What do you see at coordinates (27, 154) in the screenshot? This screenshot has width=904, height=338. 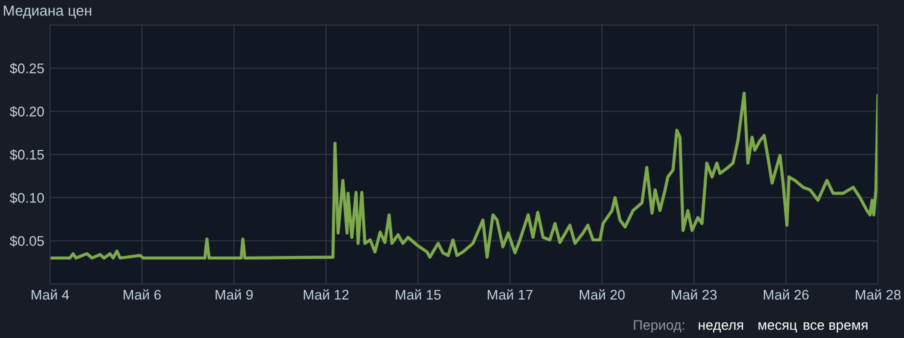 I see `y-tick-label: $0.15` at bounding box center [27, 154].